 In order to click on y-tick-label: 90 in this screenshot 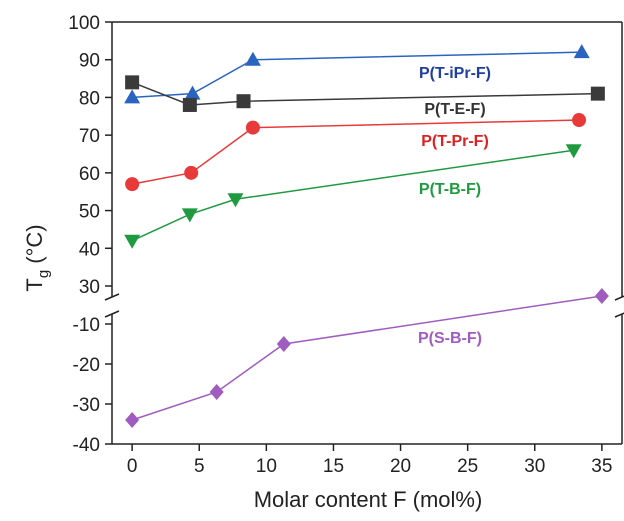, I will do `click(89, 61)`.